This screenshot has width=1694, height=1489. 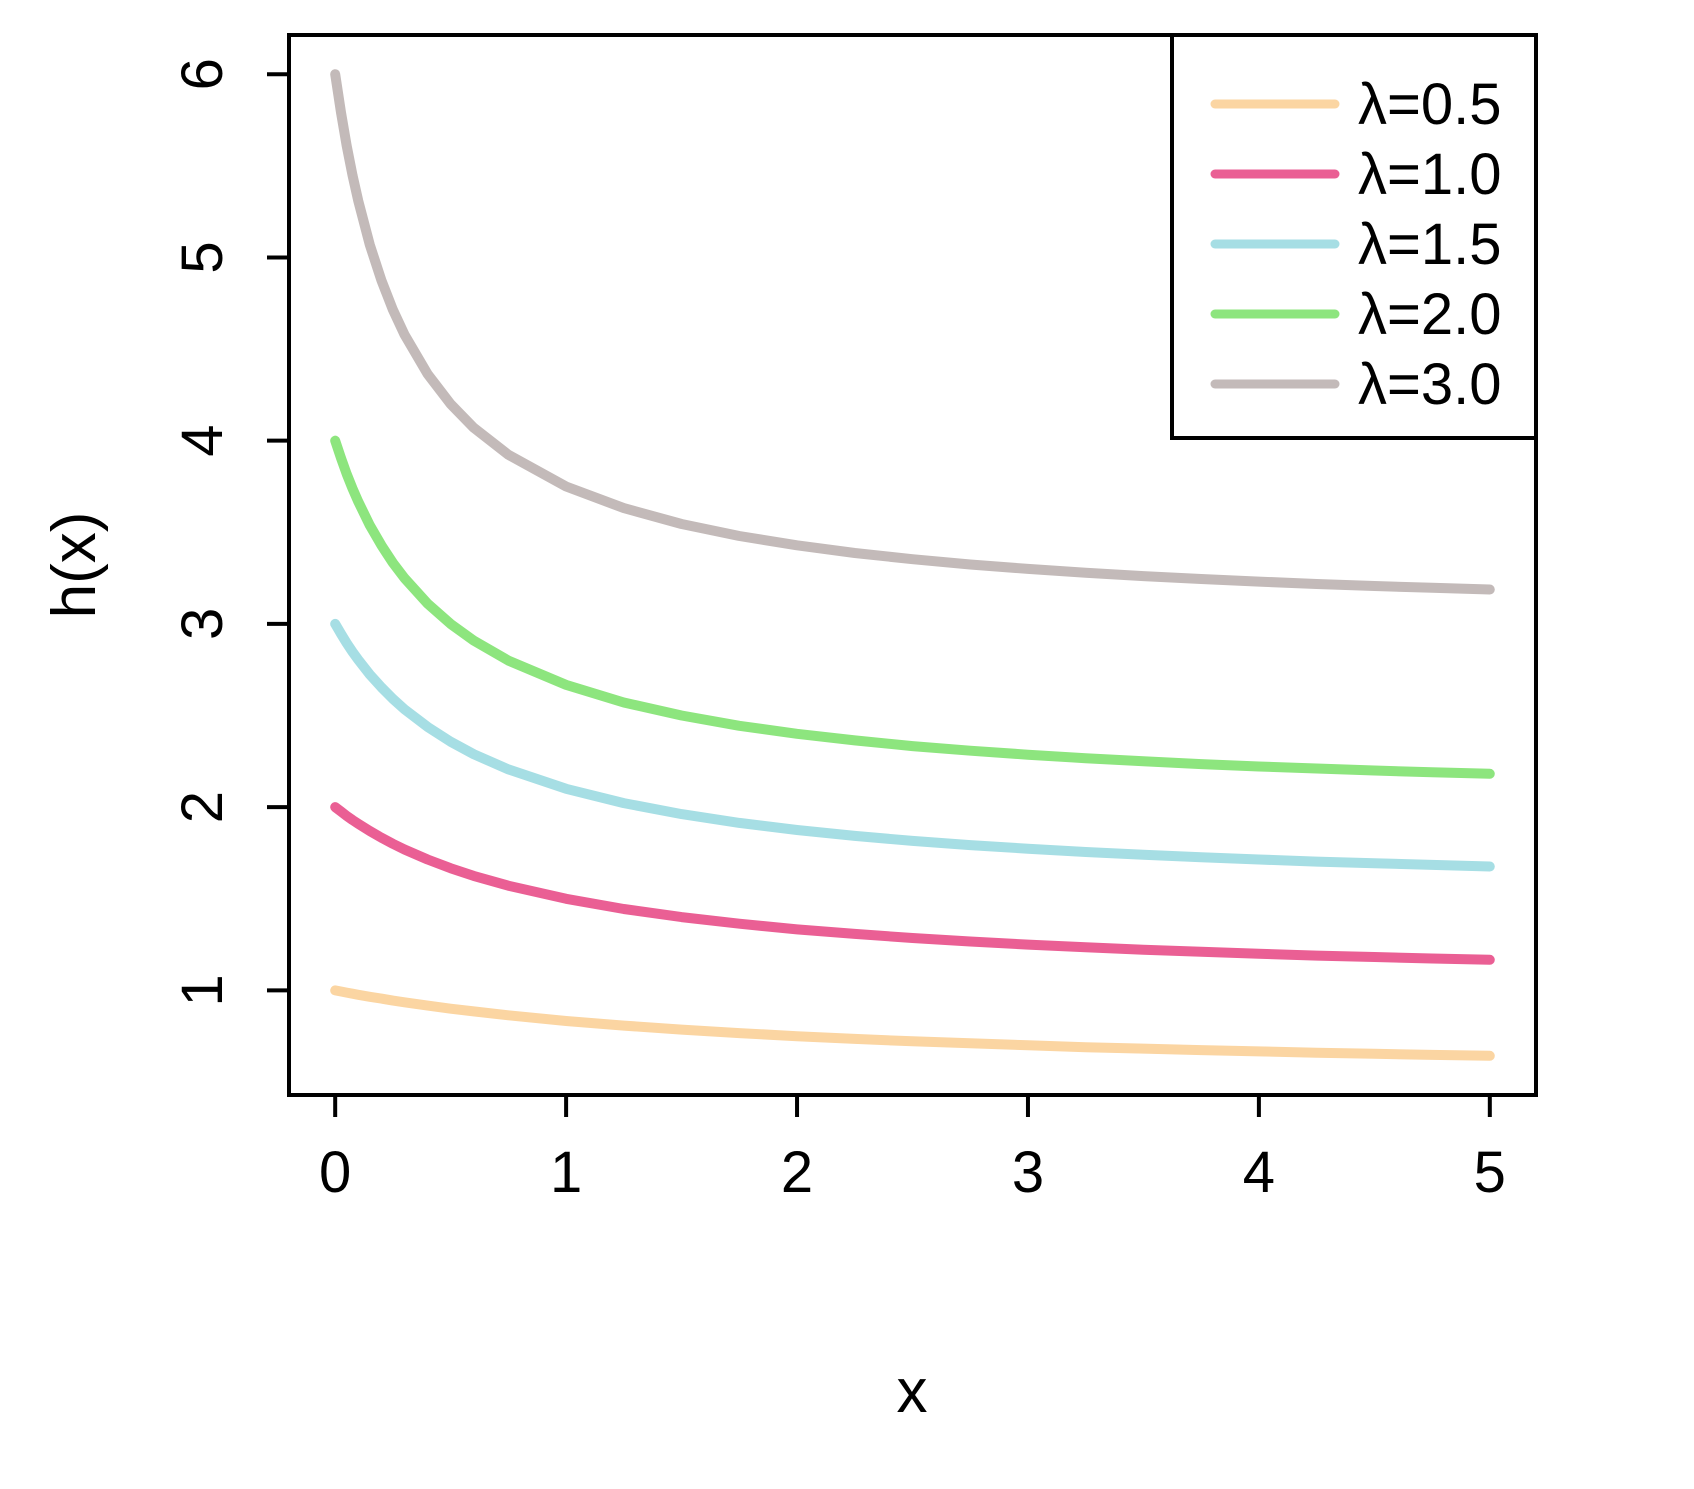 I want to click on y-axis-title: h(x), so click(x=74, y=565).